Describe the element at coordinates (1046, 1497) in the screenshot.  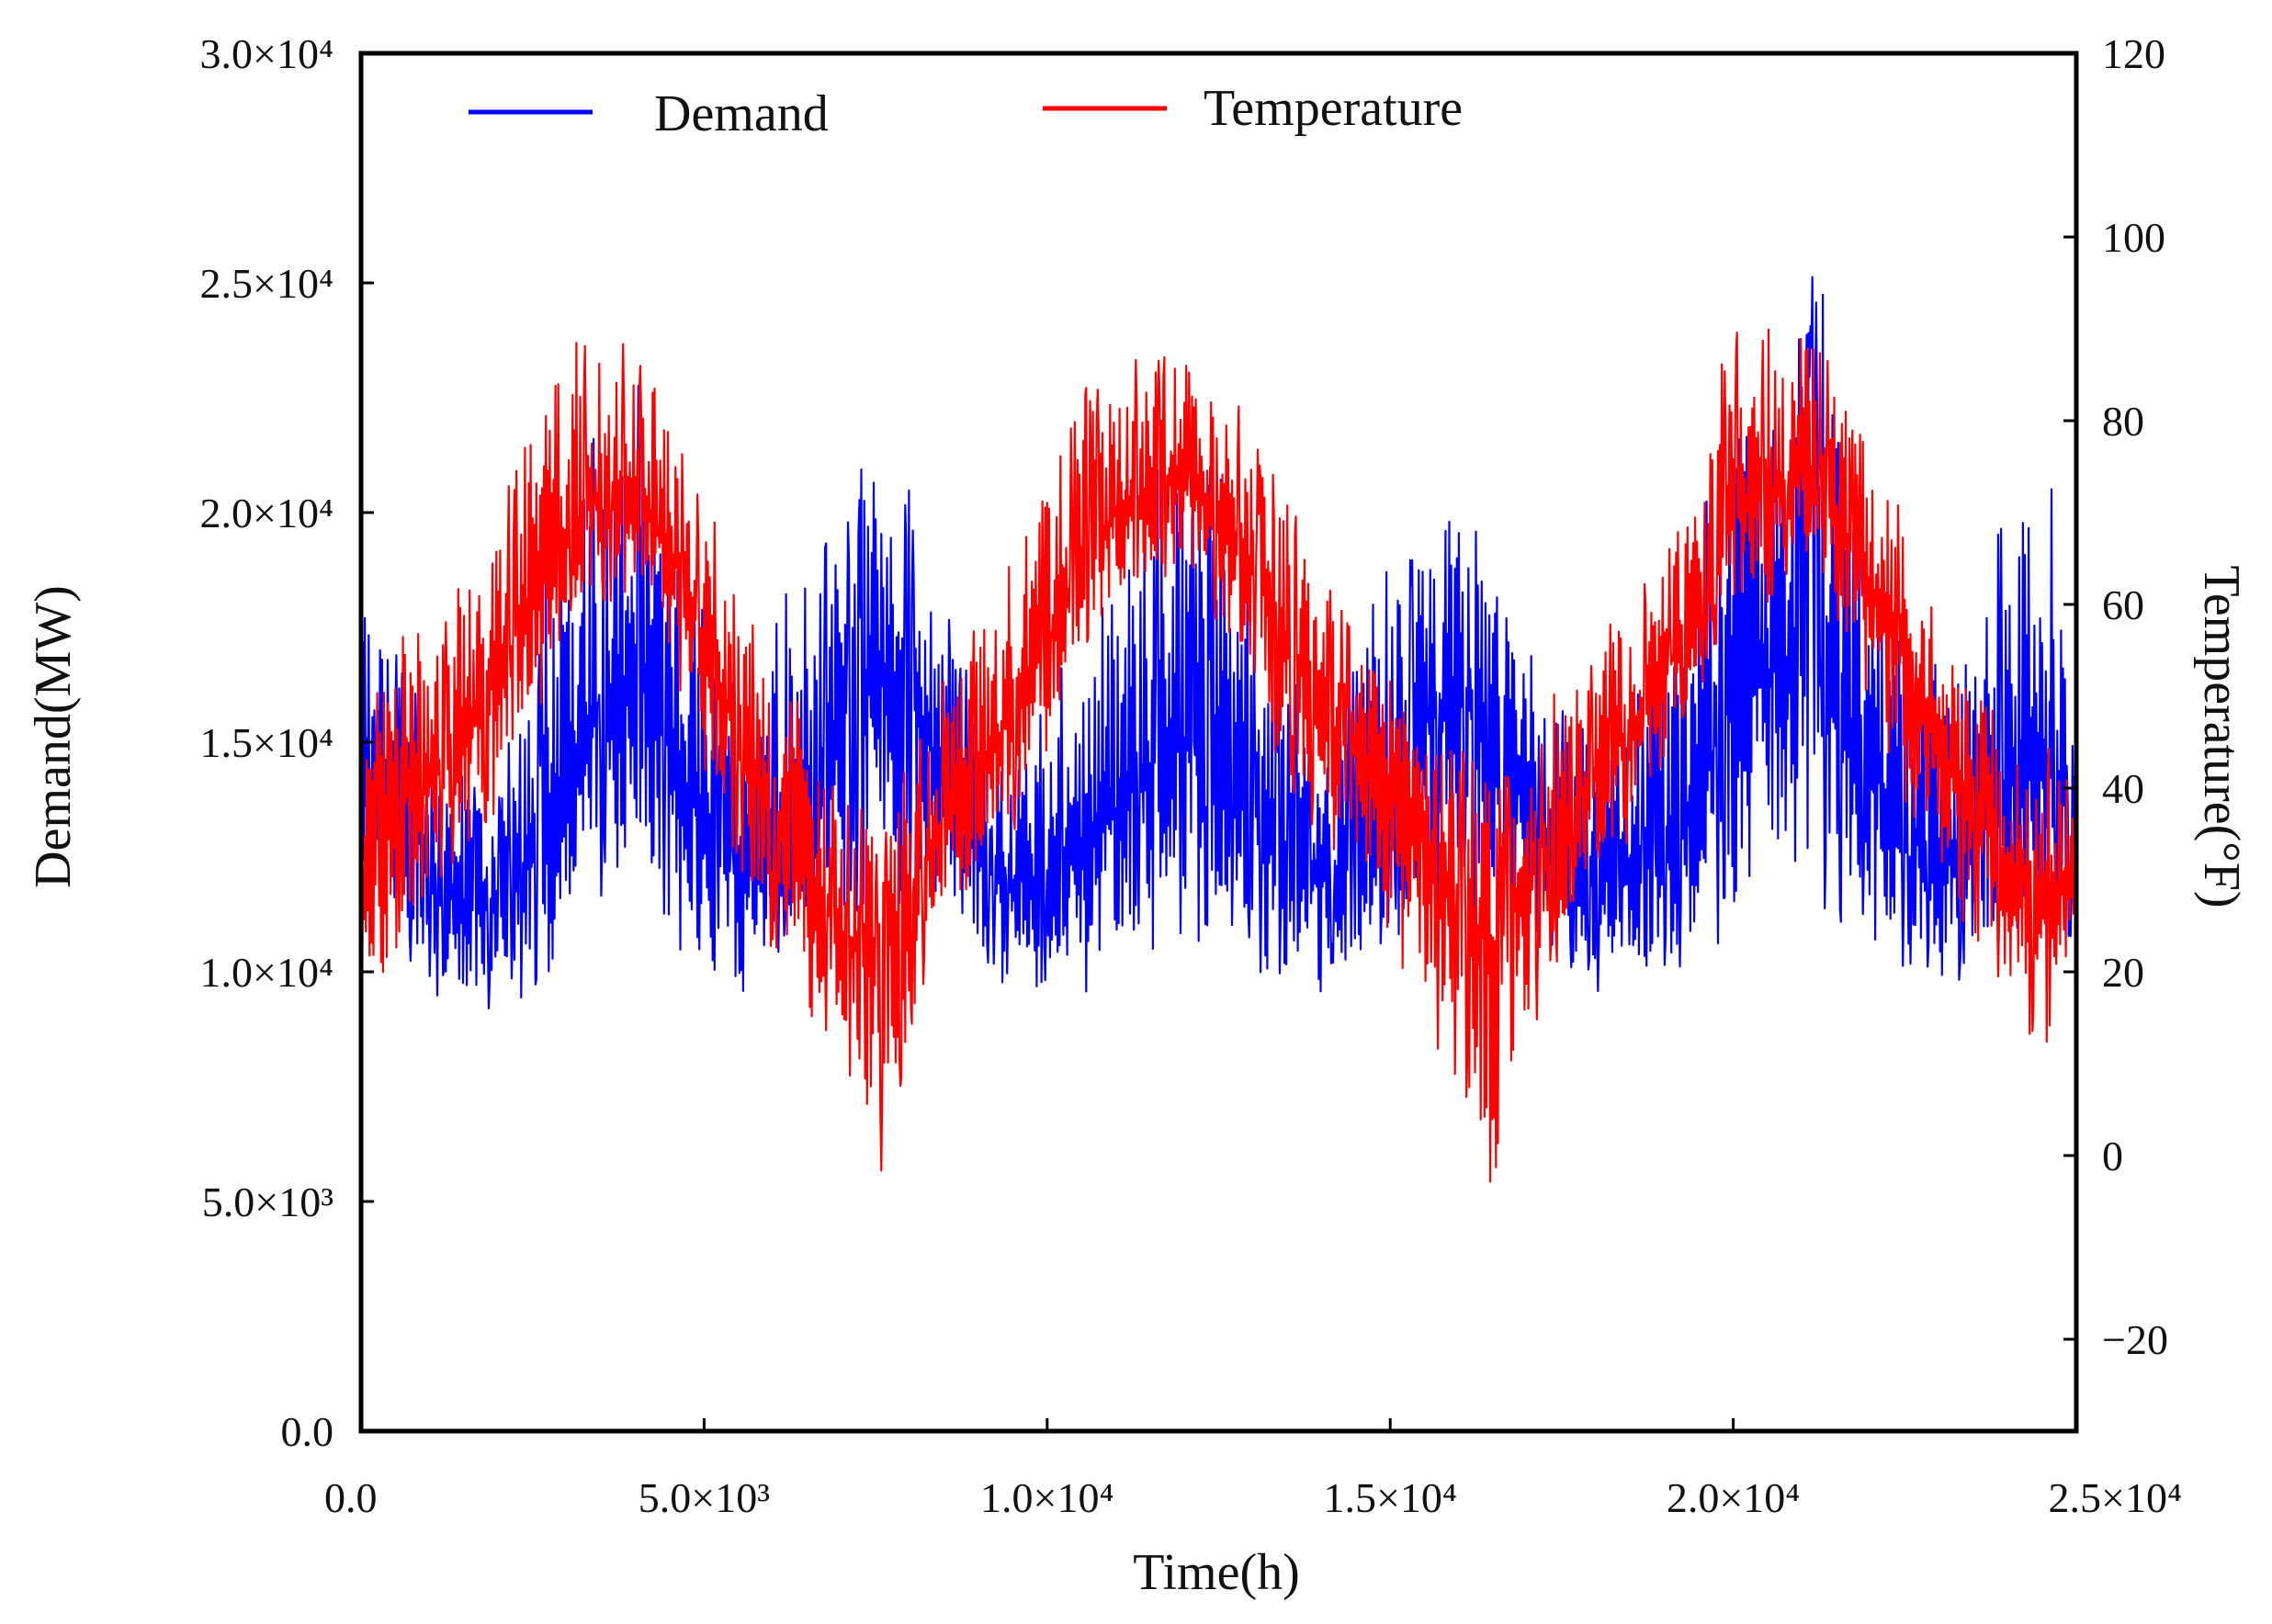
I see `x-tick-label: 1.0×10⁴` at that location.